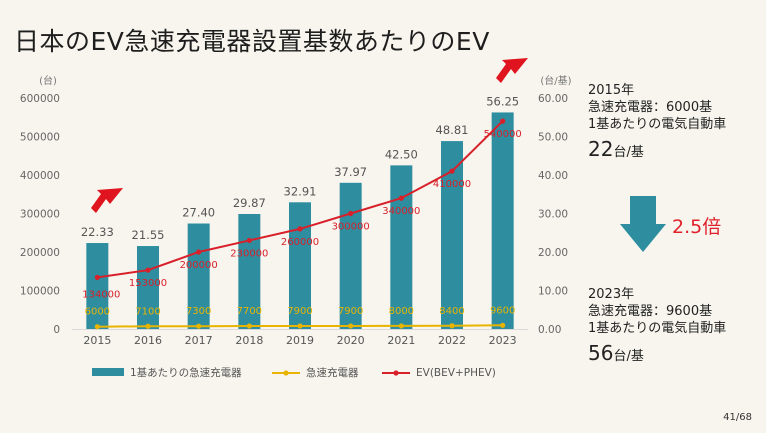 The width and height of the screenshot is (766, 433). What do you see at coordinates (401, 154) in the screenshot?
I see `bar-value-label: 42.50` at bounding box center [401, 154].